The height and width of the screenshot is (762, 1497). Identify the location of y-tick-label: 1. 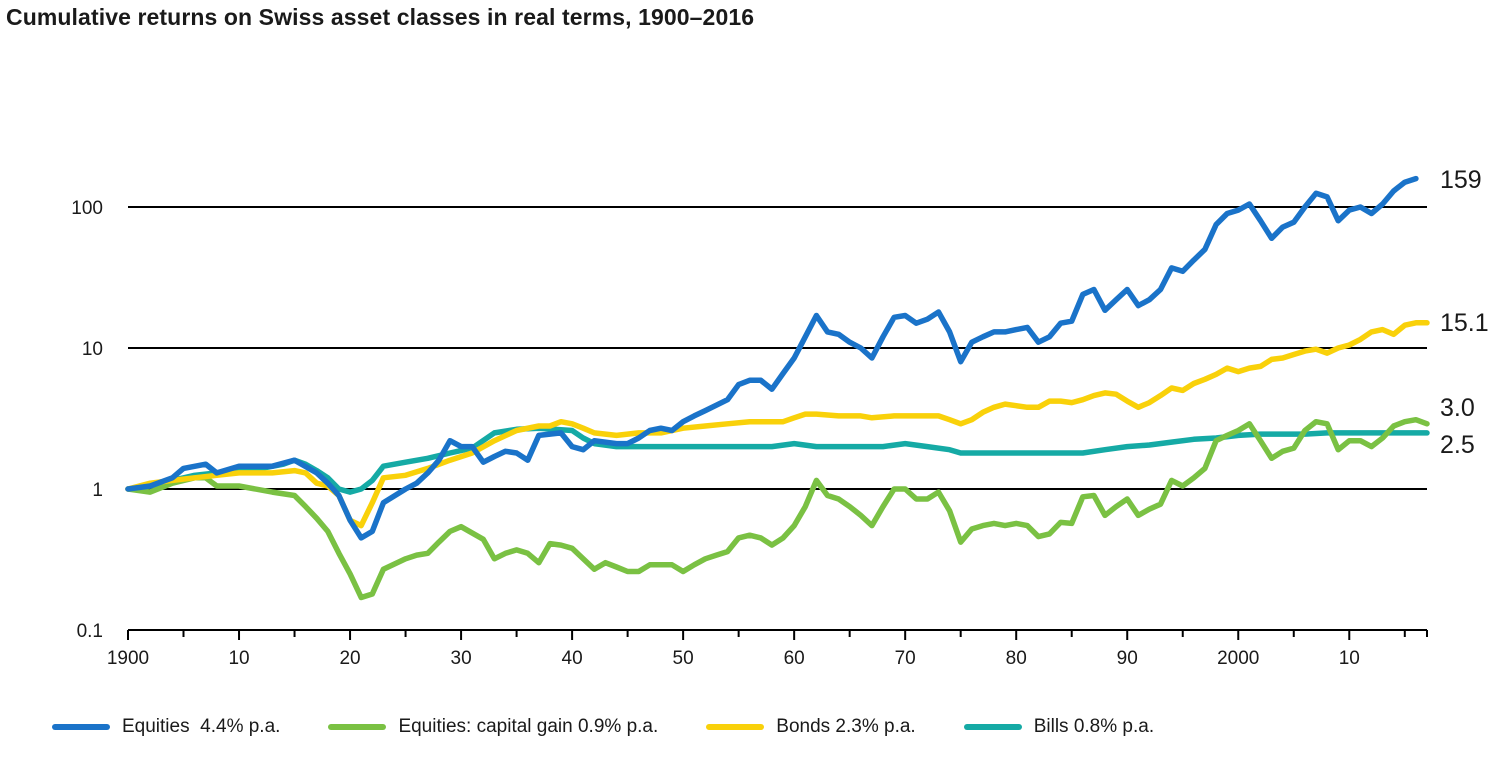
(97, 490).